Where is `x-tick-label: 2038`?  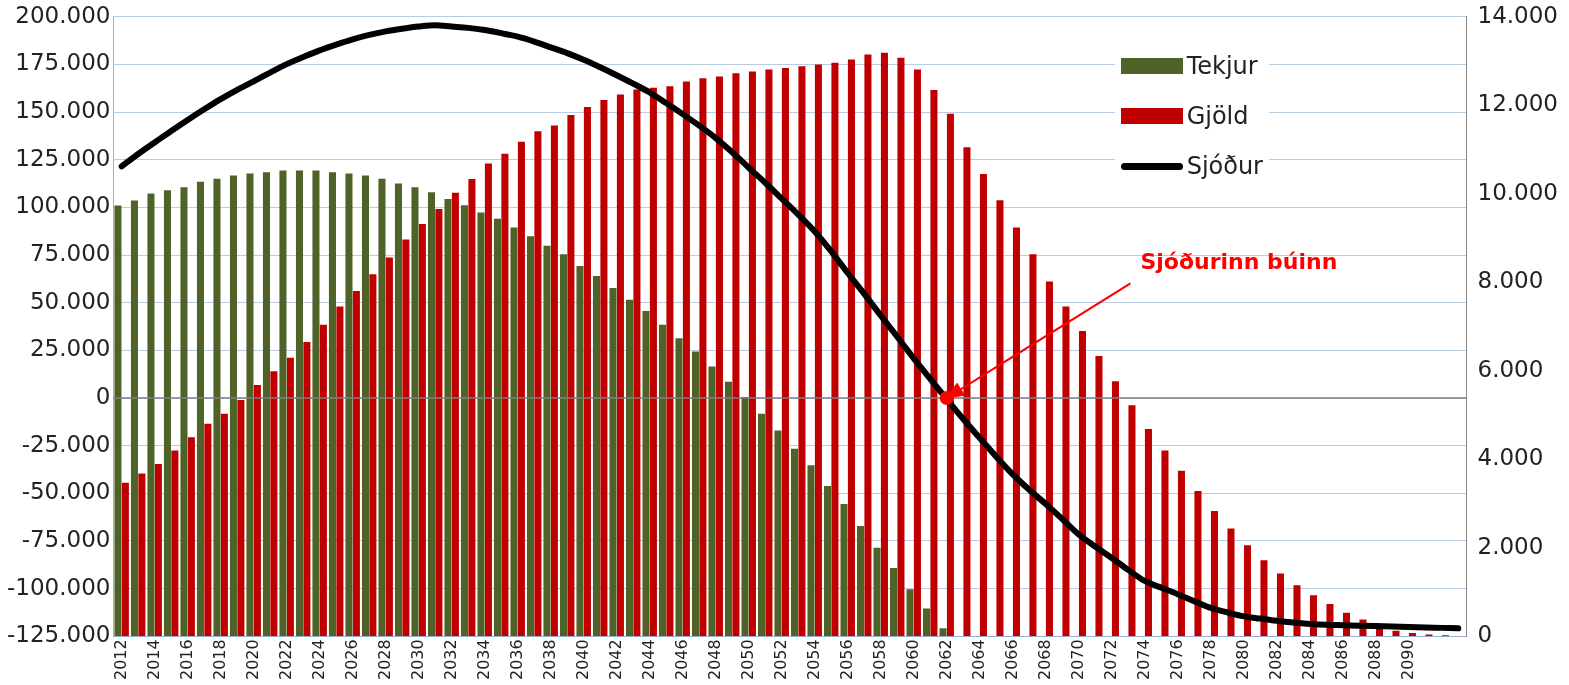
x-tick-label: 2038 is located at coordinates (549, 659).